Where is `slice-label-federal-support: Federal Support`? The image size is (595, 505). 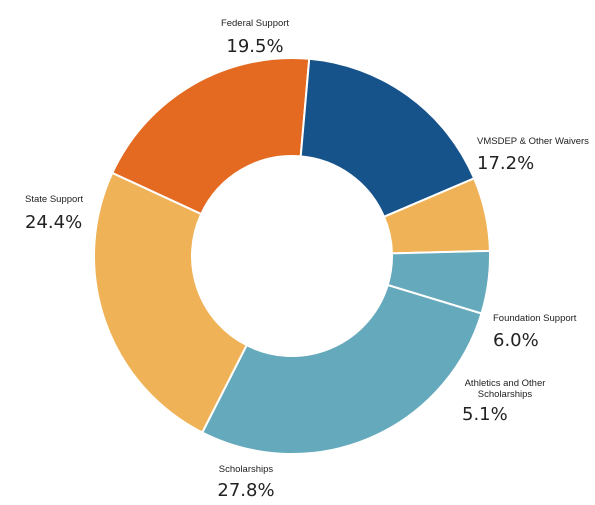 slice-label-federal-support: Federal Support is located at coordinates (255, 23).